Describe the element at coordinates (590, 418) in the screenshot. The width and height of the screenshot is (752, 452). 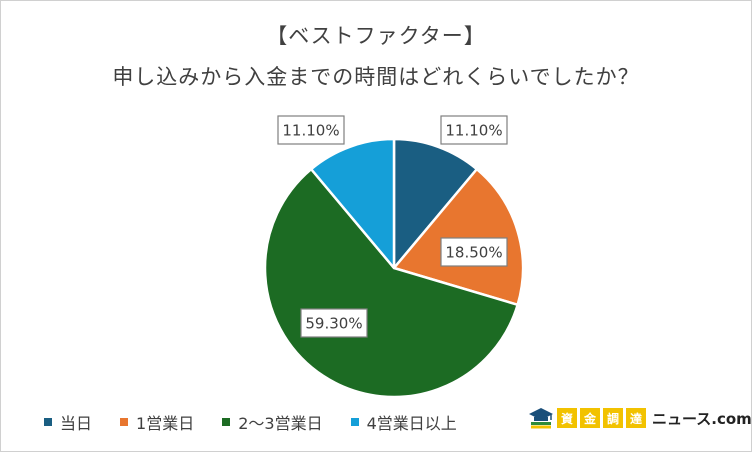
I see `logo-char: 金` at that location.